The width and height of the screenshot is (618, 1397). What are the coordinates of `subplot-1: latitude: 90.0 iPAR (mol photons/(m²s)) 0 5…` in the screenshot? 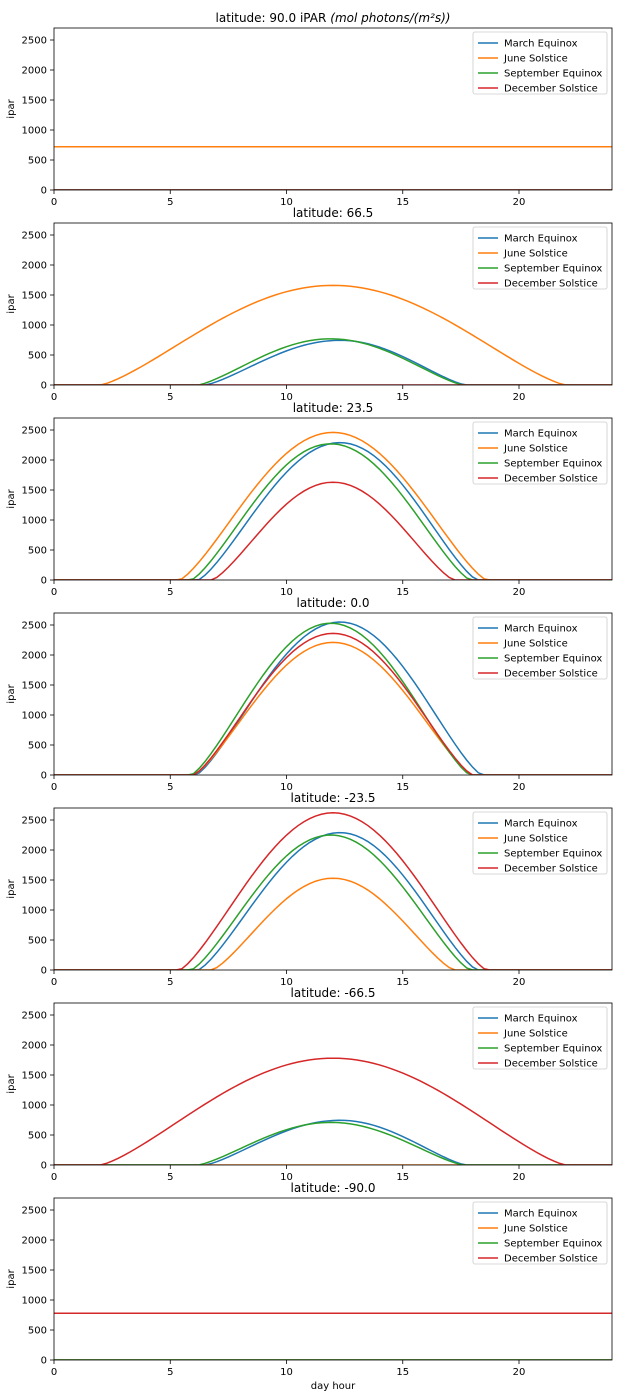 It's located at (309, 109).